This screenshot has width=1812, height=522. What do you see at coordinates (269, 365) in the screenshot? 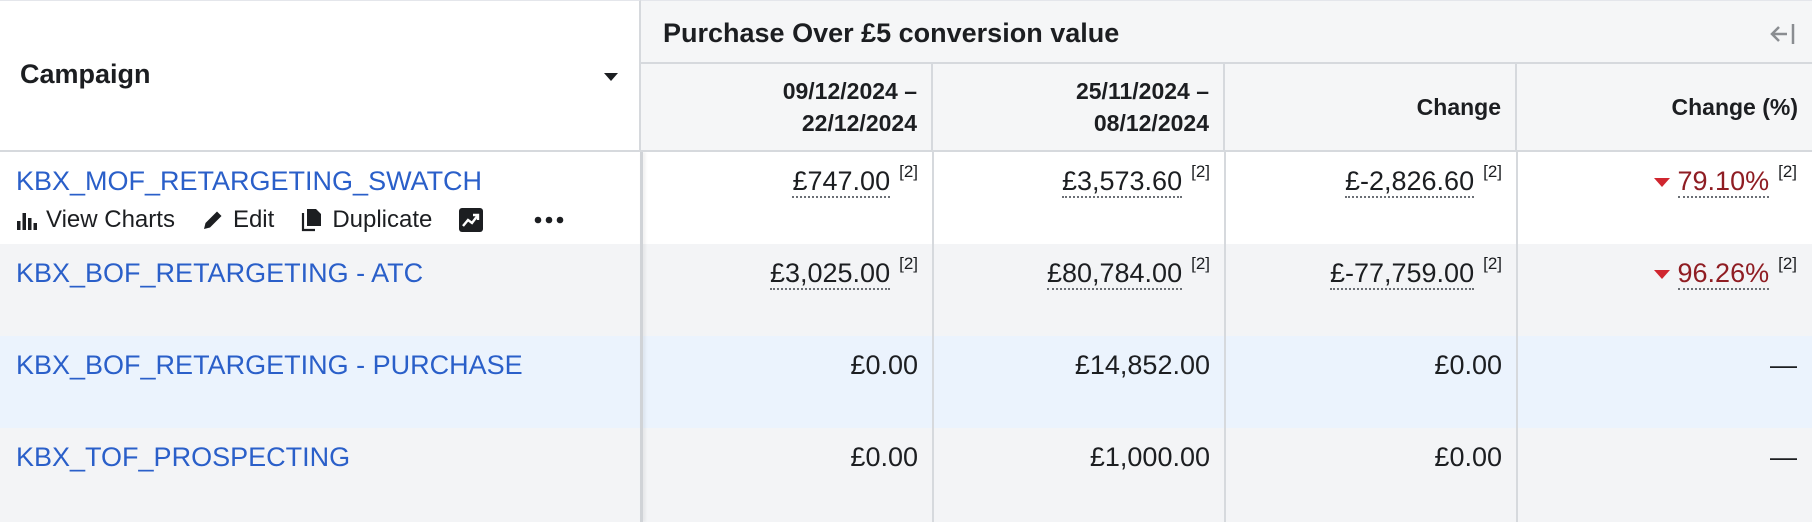
I see `campaign-link: KBX_BOF_RETARGETING - PURCHASE` at bounding box center [269, 365].